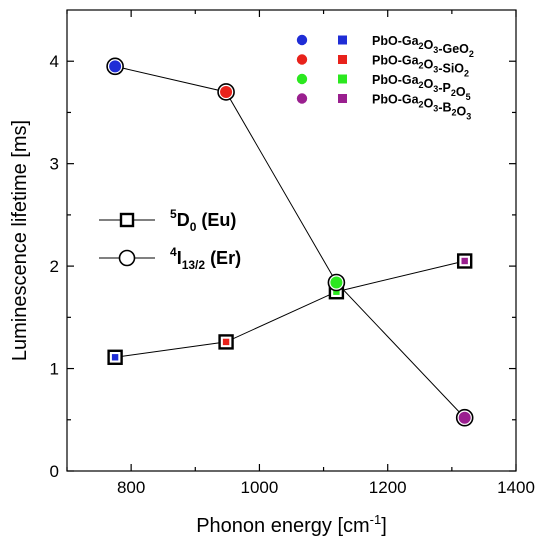  Describe the element at coordinates (127, 258) in the screenshot. I see `legend-er-marker` at that location.